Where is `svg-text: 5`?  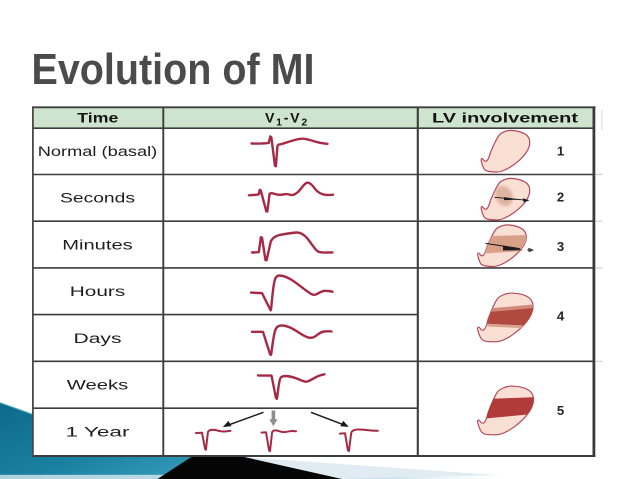 svg-text: 5 is located at coordinates (560, 410).